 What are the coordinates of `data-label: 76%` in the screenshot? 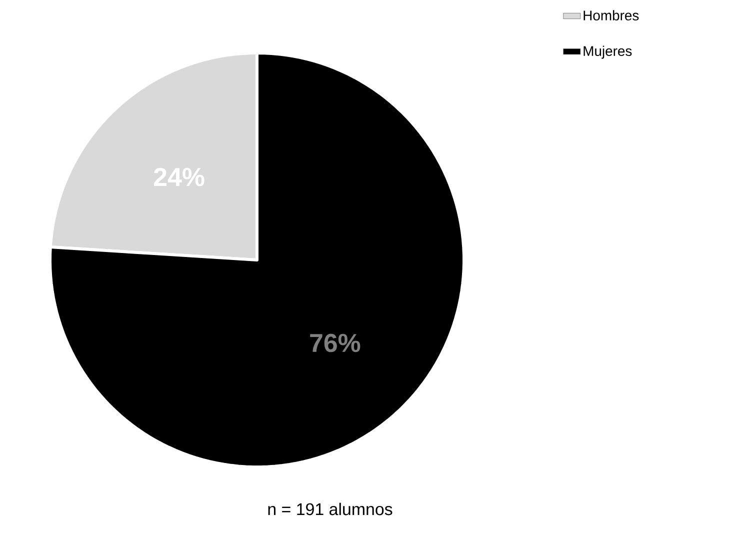 It's located at (335, 343).